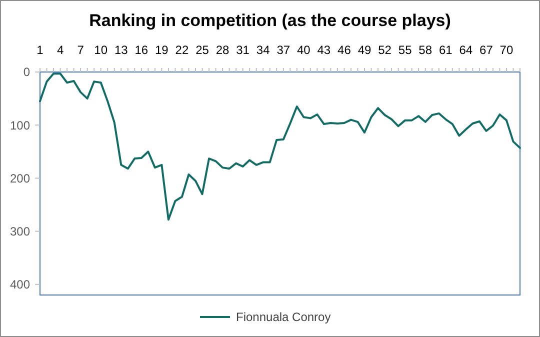 This screenshot has width=540, height=337. I want to click on chart-title: Ranking in competition (as the course plays), so click(270, 20).